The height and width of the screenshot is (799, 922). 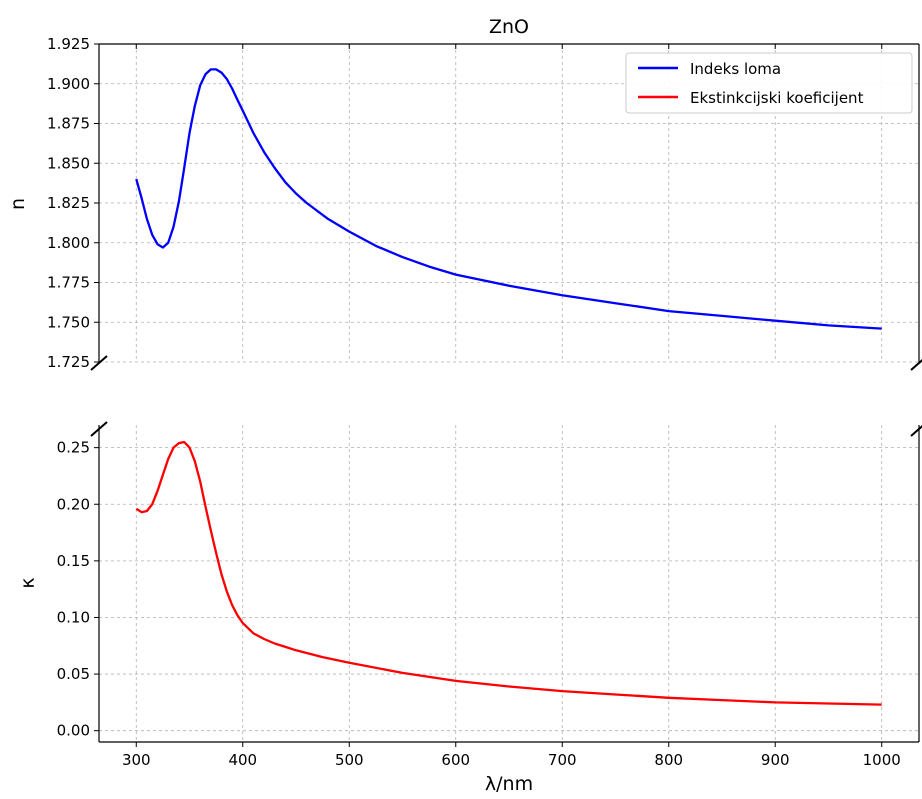 What do you see at coordinates (777, 98) in the screenshot?
I see `legend-label-ekstinkcijski-koeficijent: Ekstinkcijski koeficijent` at bounding box center [777, 98].